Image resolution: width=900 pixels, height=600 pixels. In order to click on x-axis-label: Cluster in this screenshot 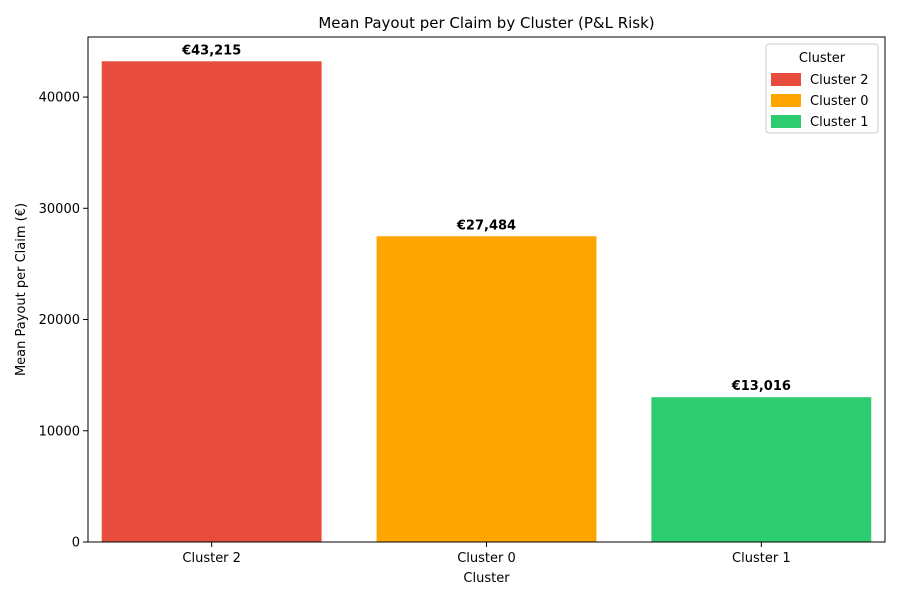, I will do `click(486, 578)`.